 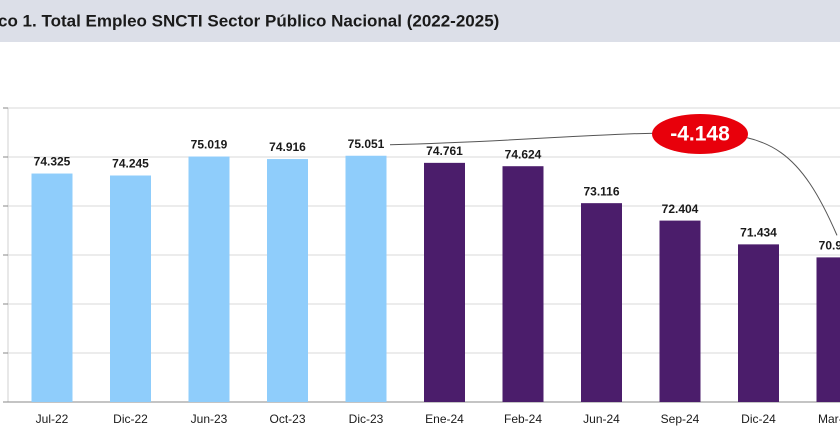 What do you see at coordinates (523, 154) in the screenshot?
I see `value-label: 74.624` at bounding box center [523, 154].